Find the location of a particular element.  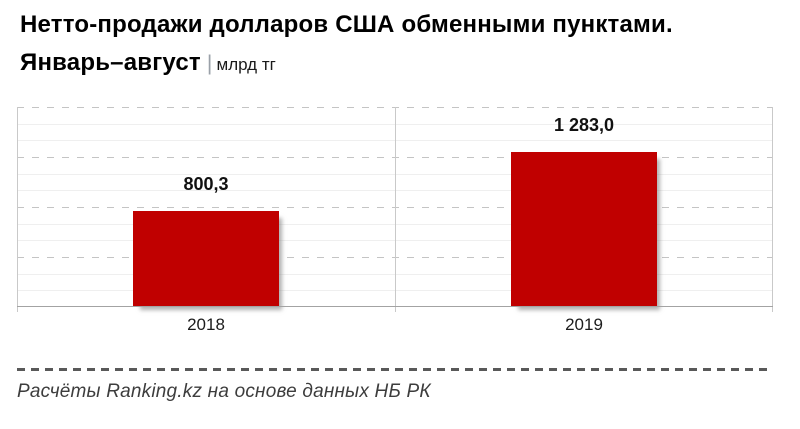

chart-title-period: Январь–август is located at coordinates (110, 62).